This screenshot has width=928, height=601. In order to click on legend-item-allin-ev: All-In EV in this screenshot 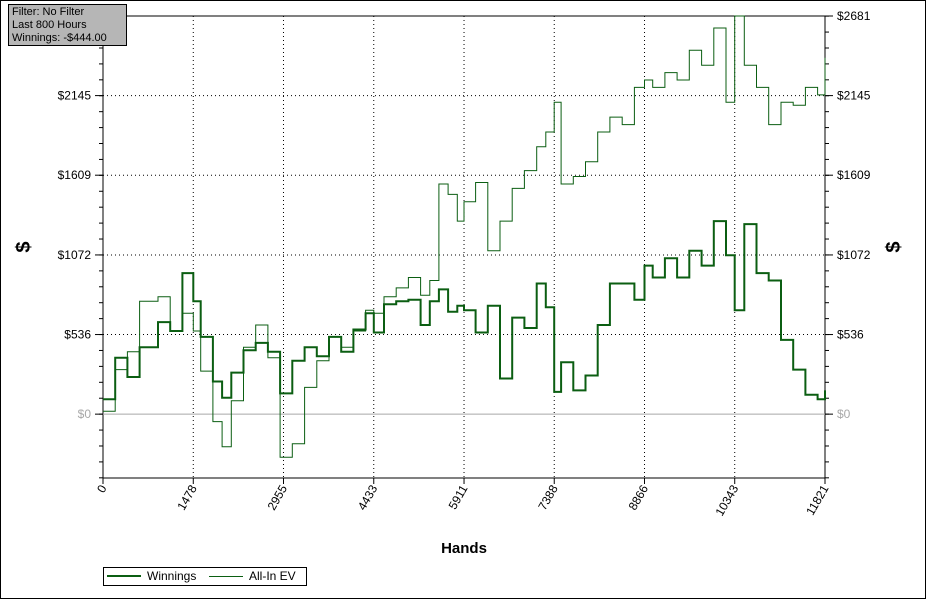, I will do `click(252, 576)`.